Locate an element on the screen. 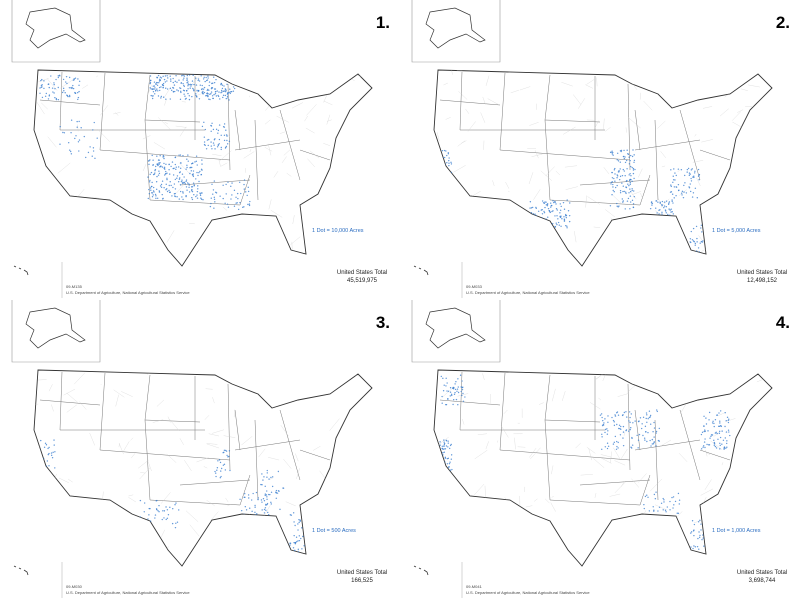  panel-number: 4. is located at coordinates (783, 322).